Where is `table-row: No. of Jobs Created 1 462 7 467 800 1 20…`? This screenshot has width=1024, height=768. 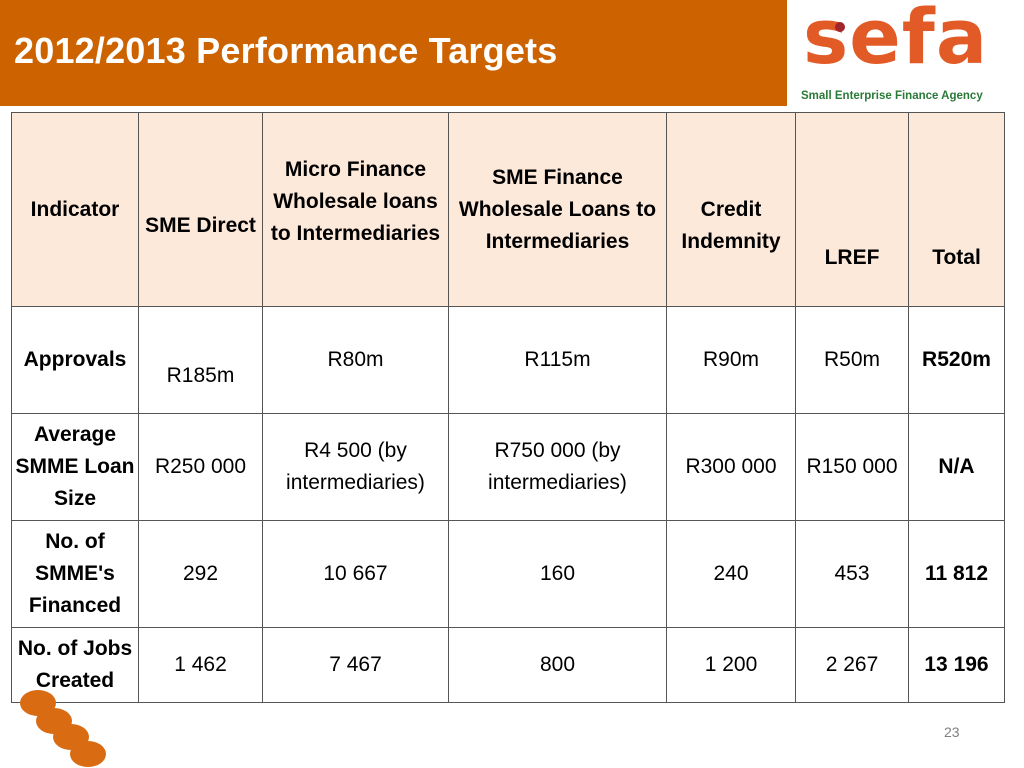 table-row: No. of Jobs Created 1 462 7 467 800 1 20… is located at coordinates (508, 665).